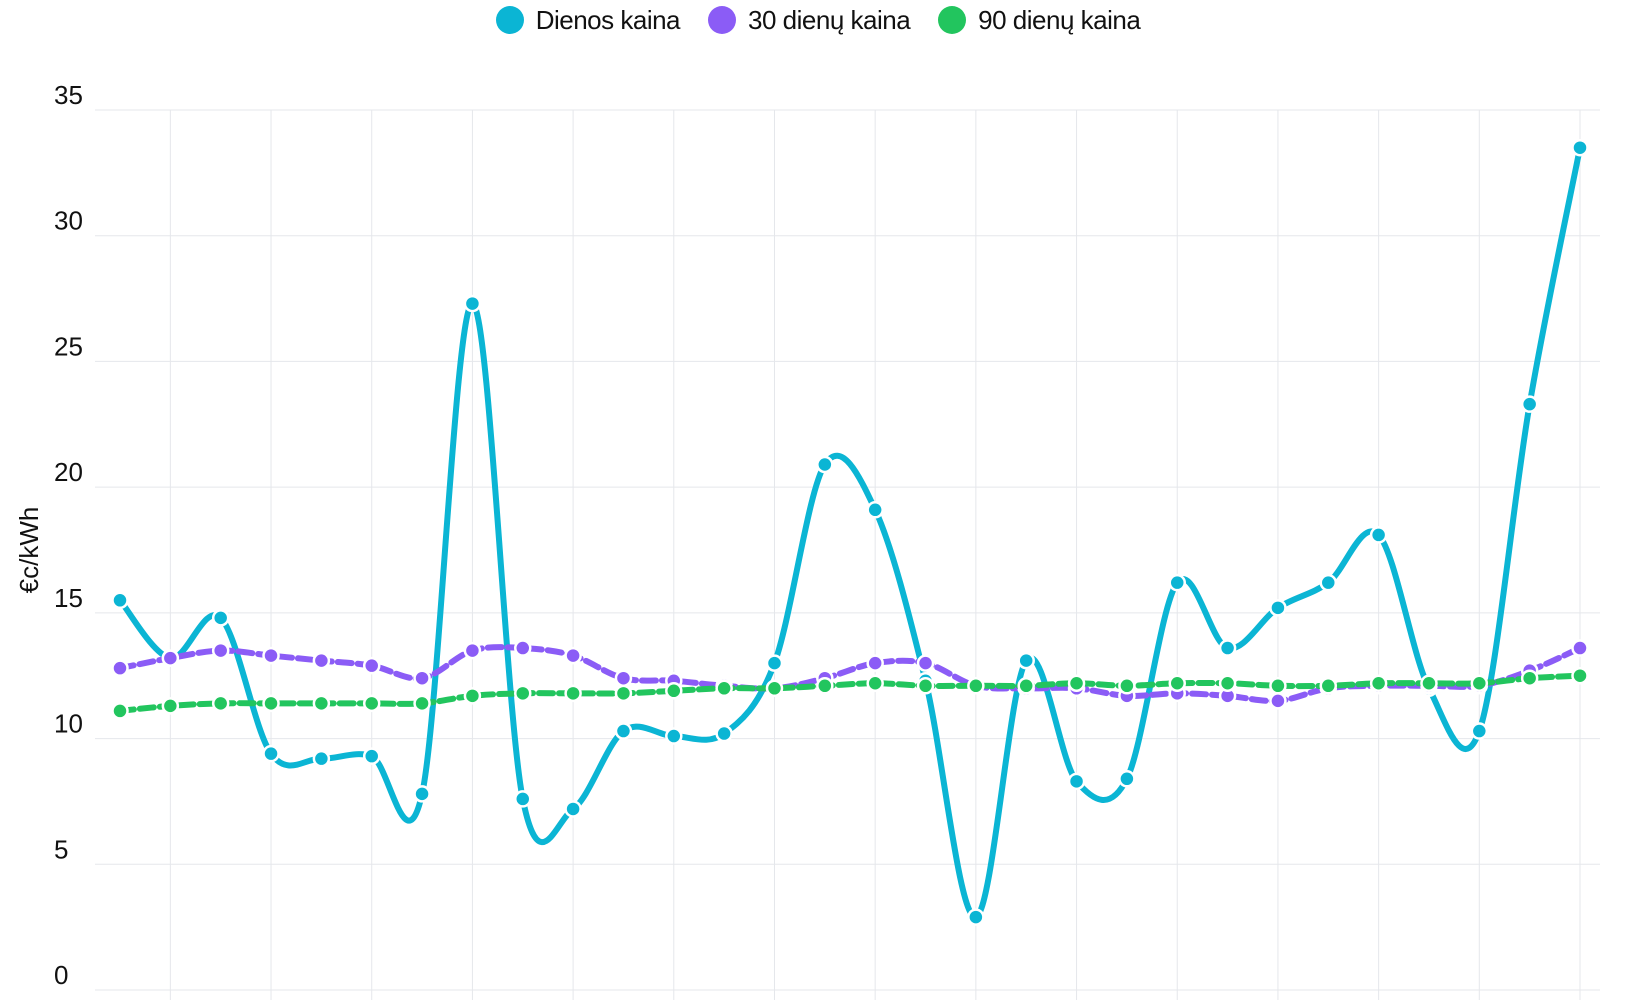  I want to click on legend-swatch-30-dienu, so click(722, 20).